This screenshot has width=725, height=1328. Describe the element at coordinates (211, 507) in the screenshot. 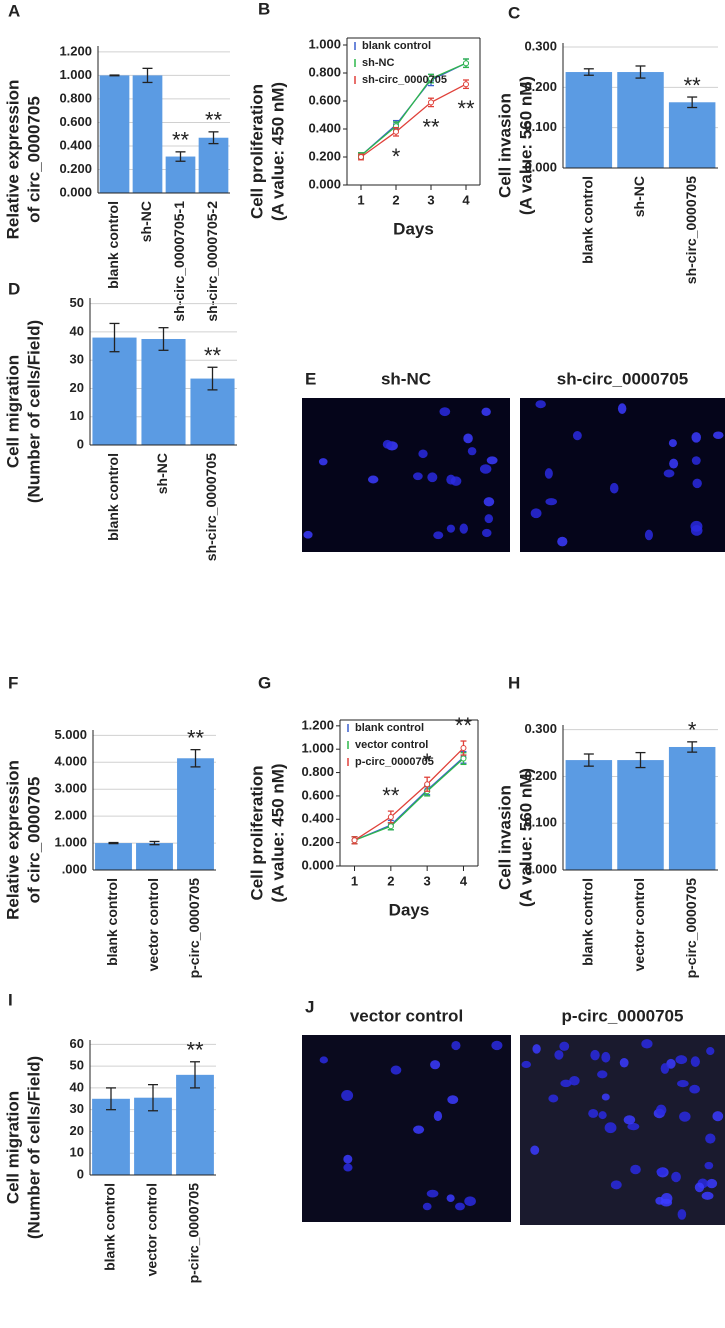

I see `x-tick-label: sh-circ_0000705` at that location.